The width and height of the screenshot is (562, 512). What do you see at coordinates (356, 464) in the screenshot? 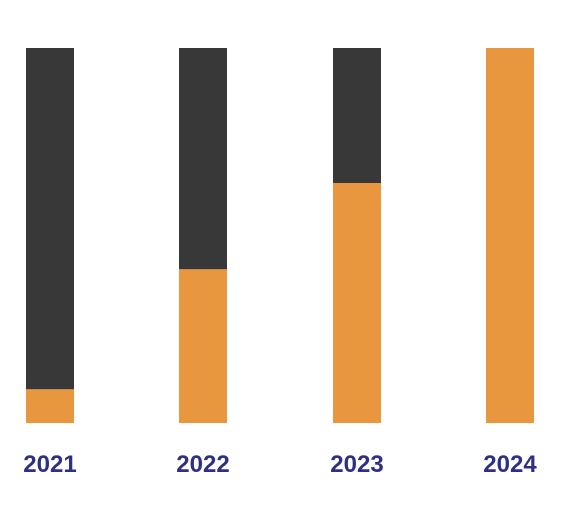
I see `x-tick-label: 2023` at bounding box center [356, 464].